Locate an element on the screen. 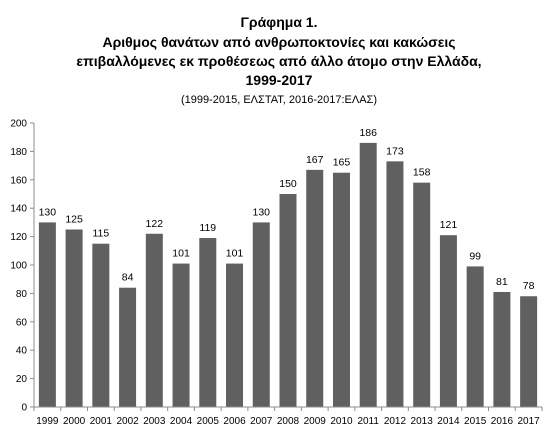 This screenshot has width=558, height=437. bar-2005 is located at coordinates (208, 322).